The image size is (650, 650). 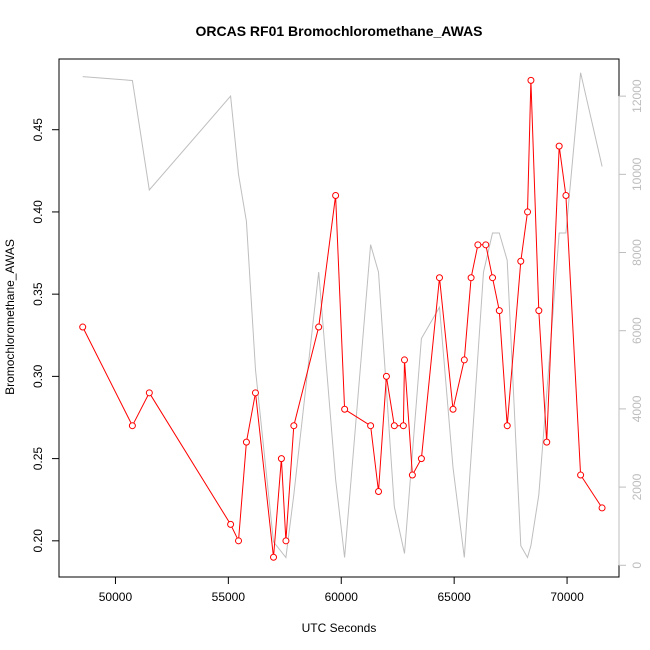 What do you see at coordinates (637, 252) in the screenshot?
I see `y2-tick-label: 8000` at bounding box center [637, 252].